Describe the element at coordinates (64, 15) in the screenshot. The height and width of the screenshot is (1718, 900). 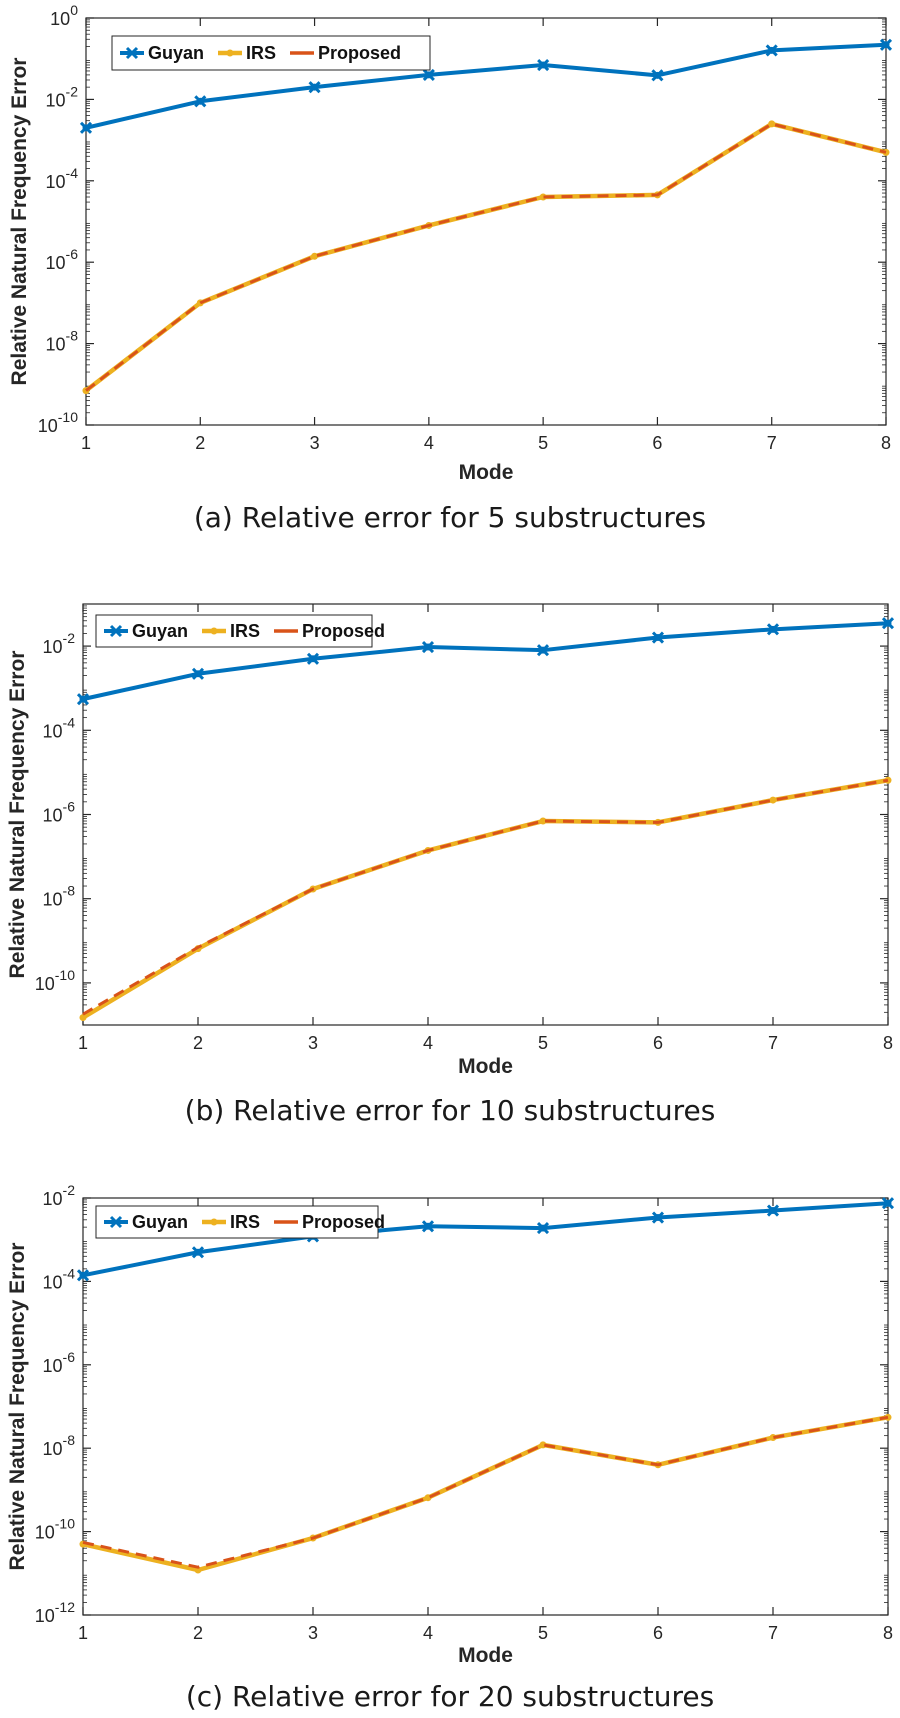
I see `y-tick-label: 10⁰` at that location.